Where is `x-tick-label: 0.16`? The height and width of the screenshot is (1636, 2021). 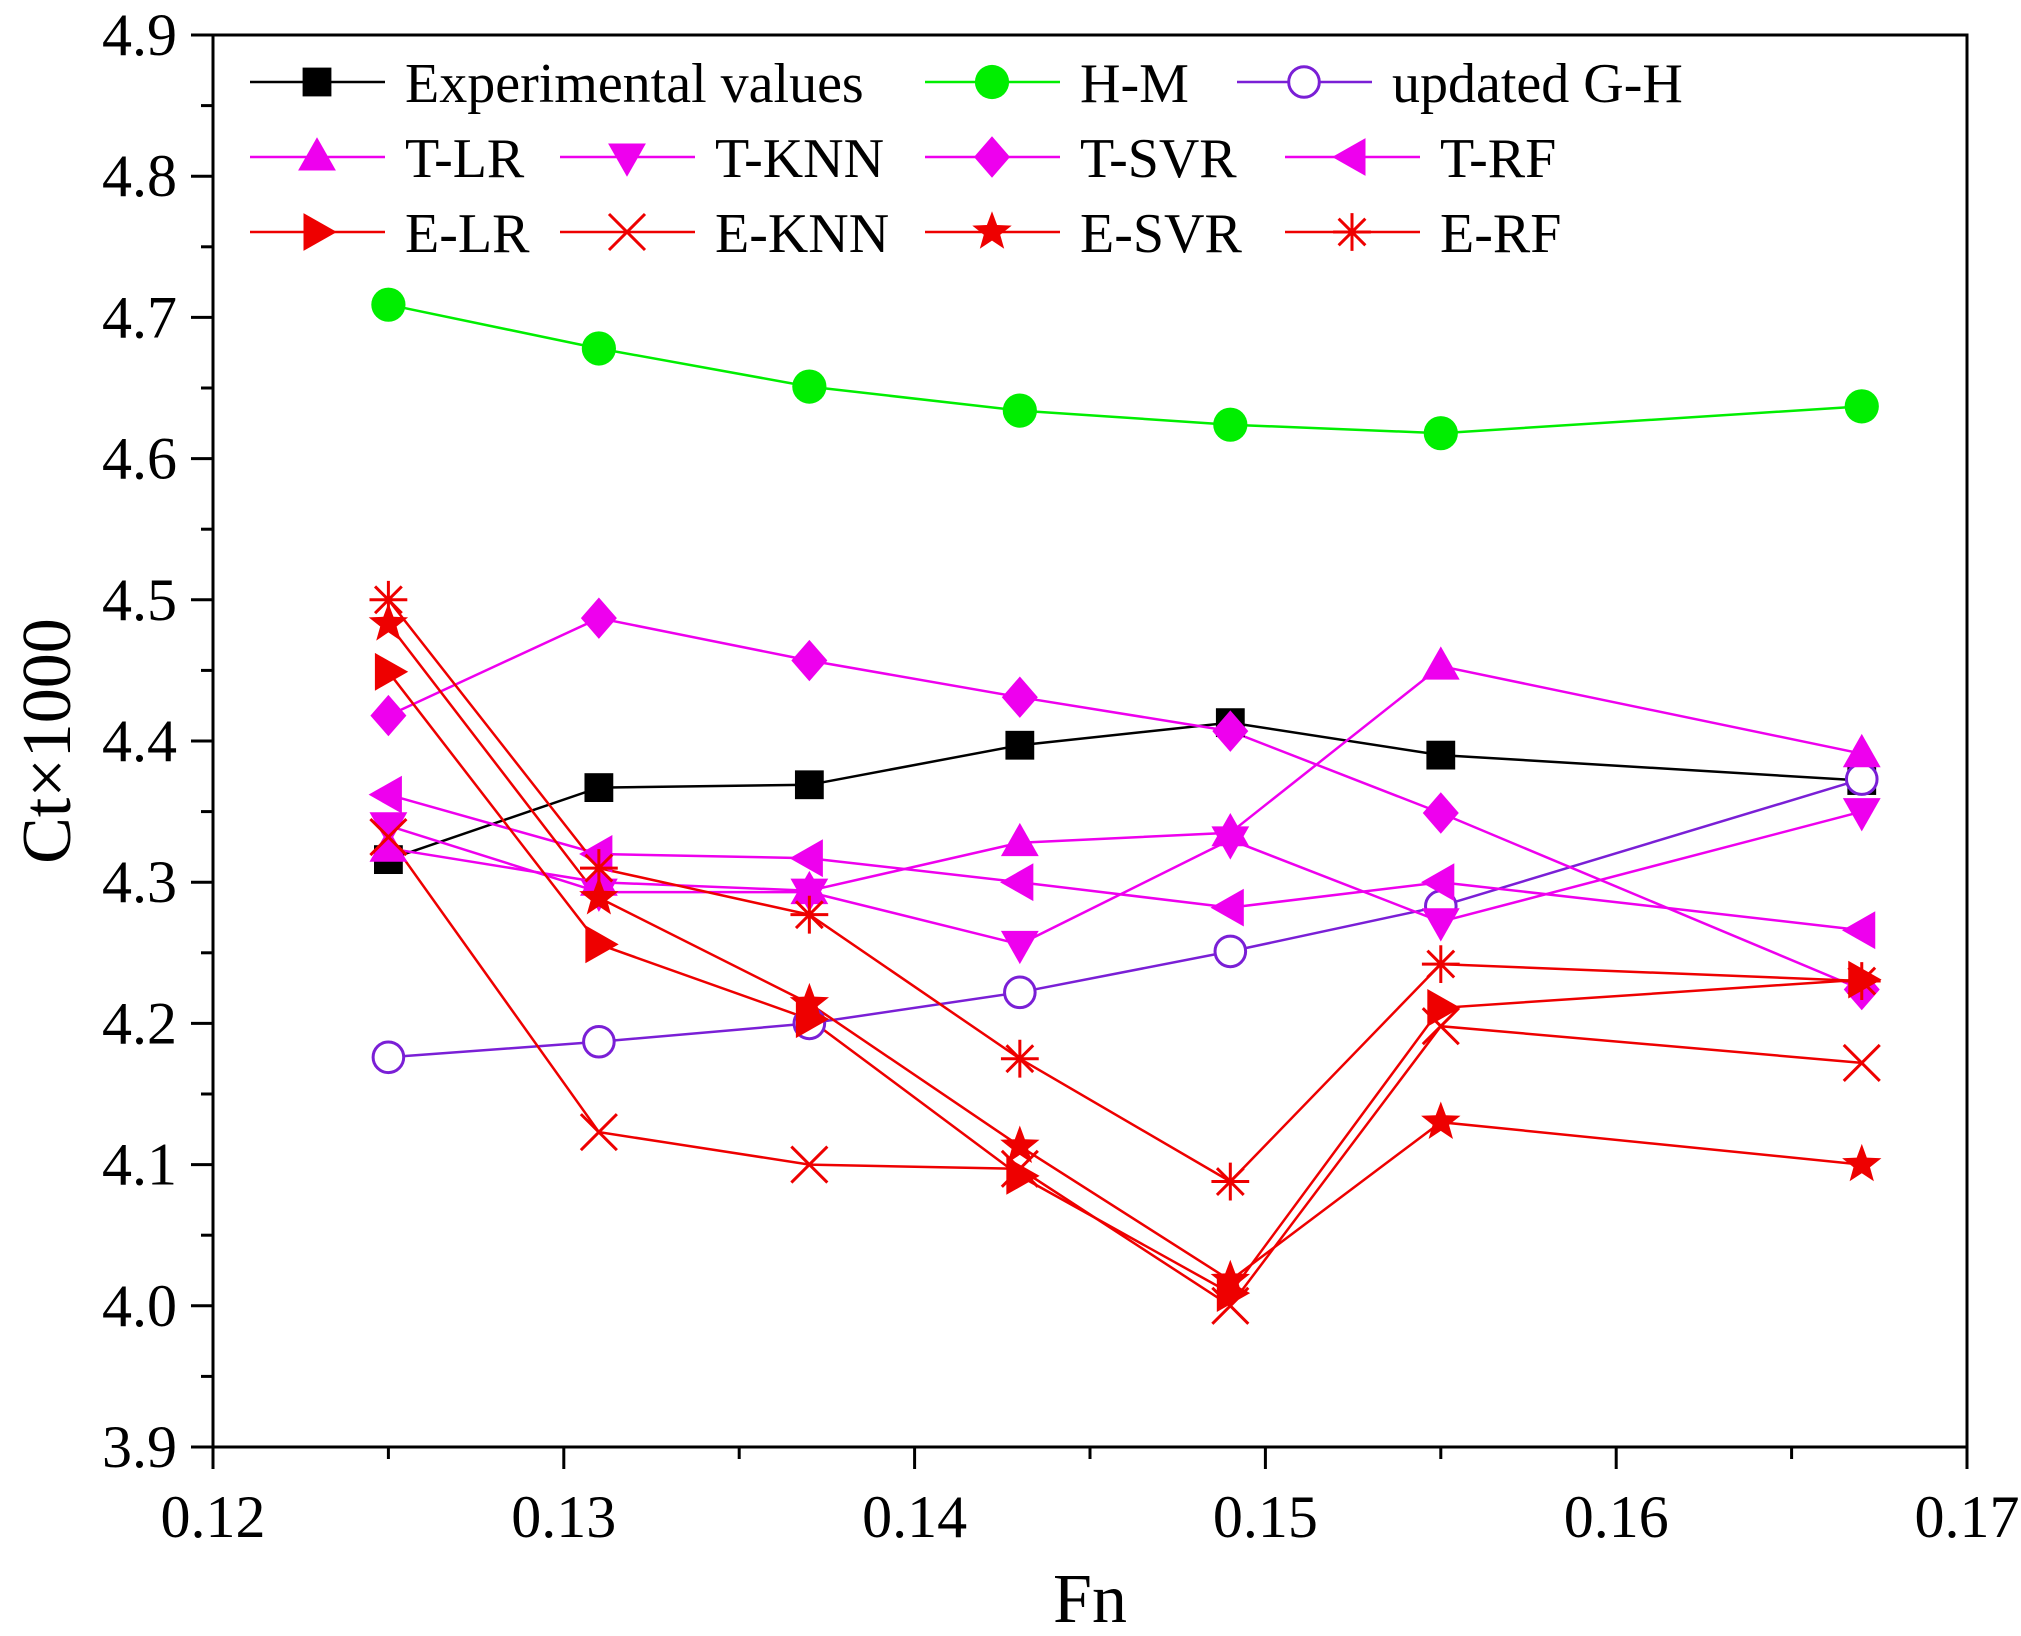 x-tick-label: 0.16 is located at coordinates (1616, 1517).